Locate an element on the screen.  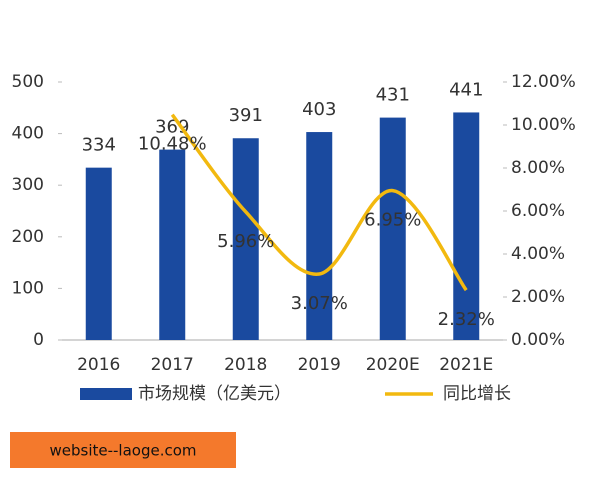
watermark-text: website--laoge.com is located at coordinates (122, 451).